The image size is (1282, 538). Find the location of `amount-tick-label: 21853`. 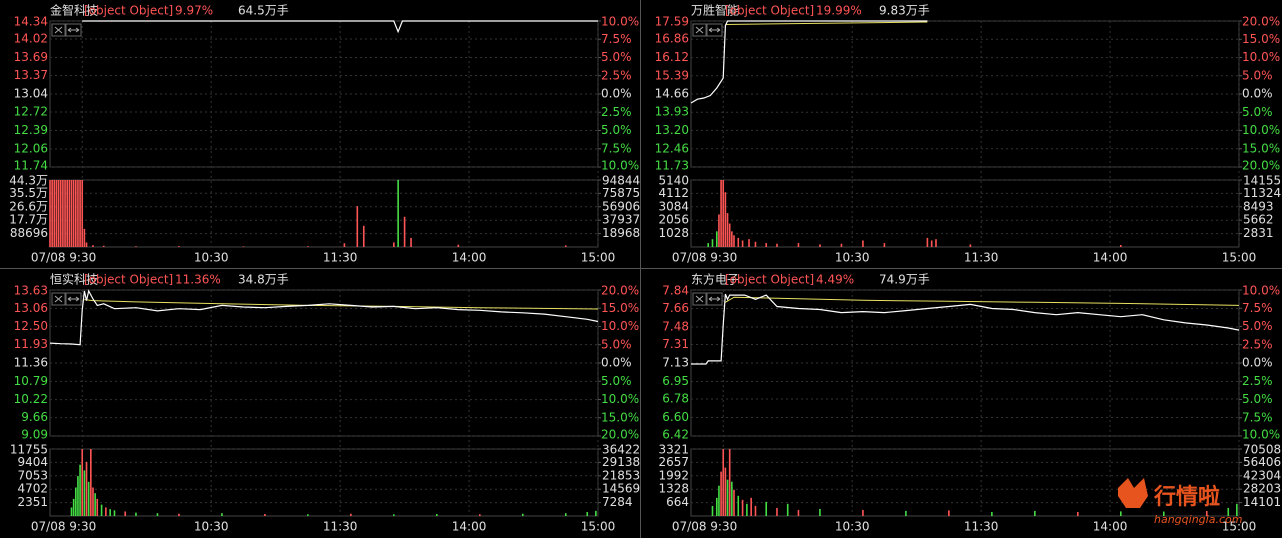

amount-tick-label: 21853 is located at coordinates (621, 475).